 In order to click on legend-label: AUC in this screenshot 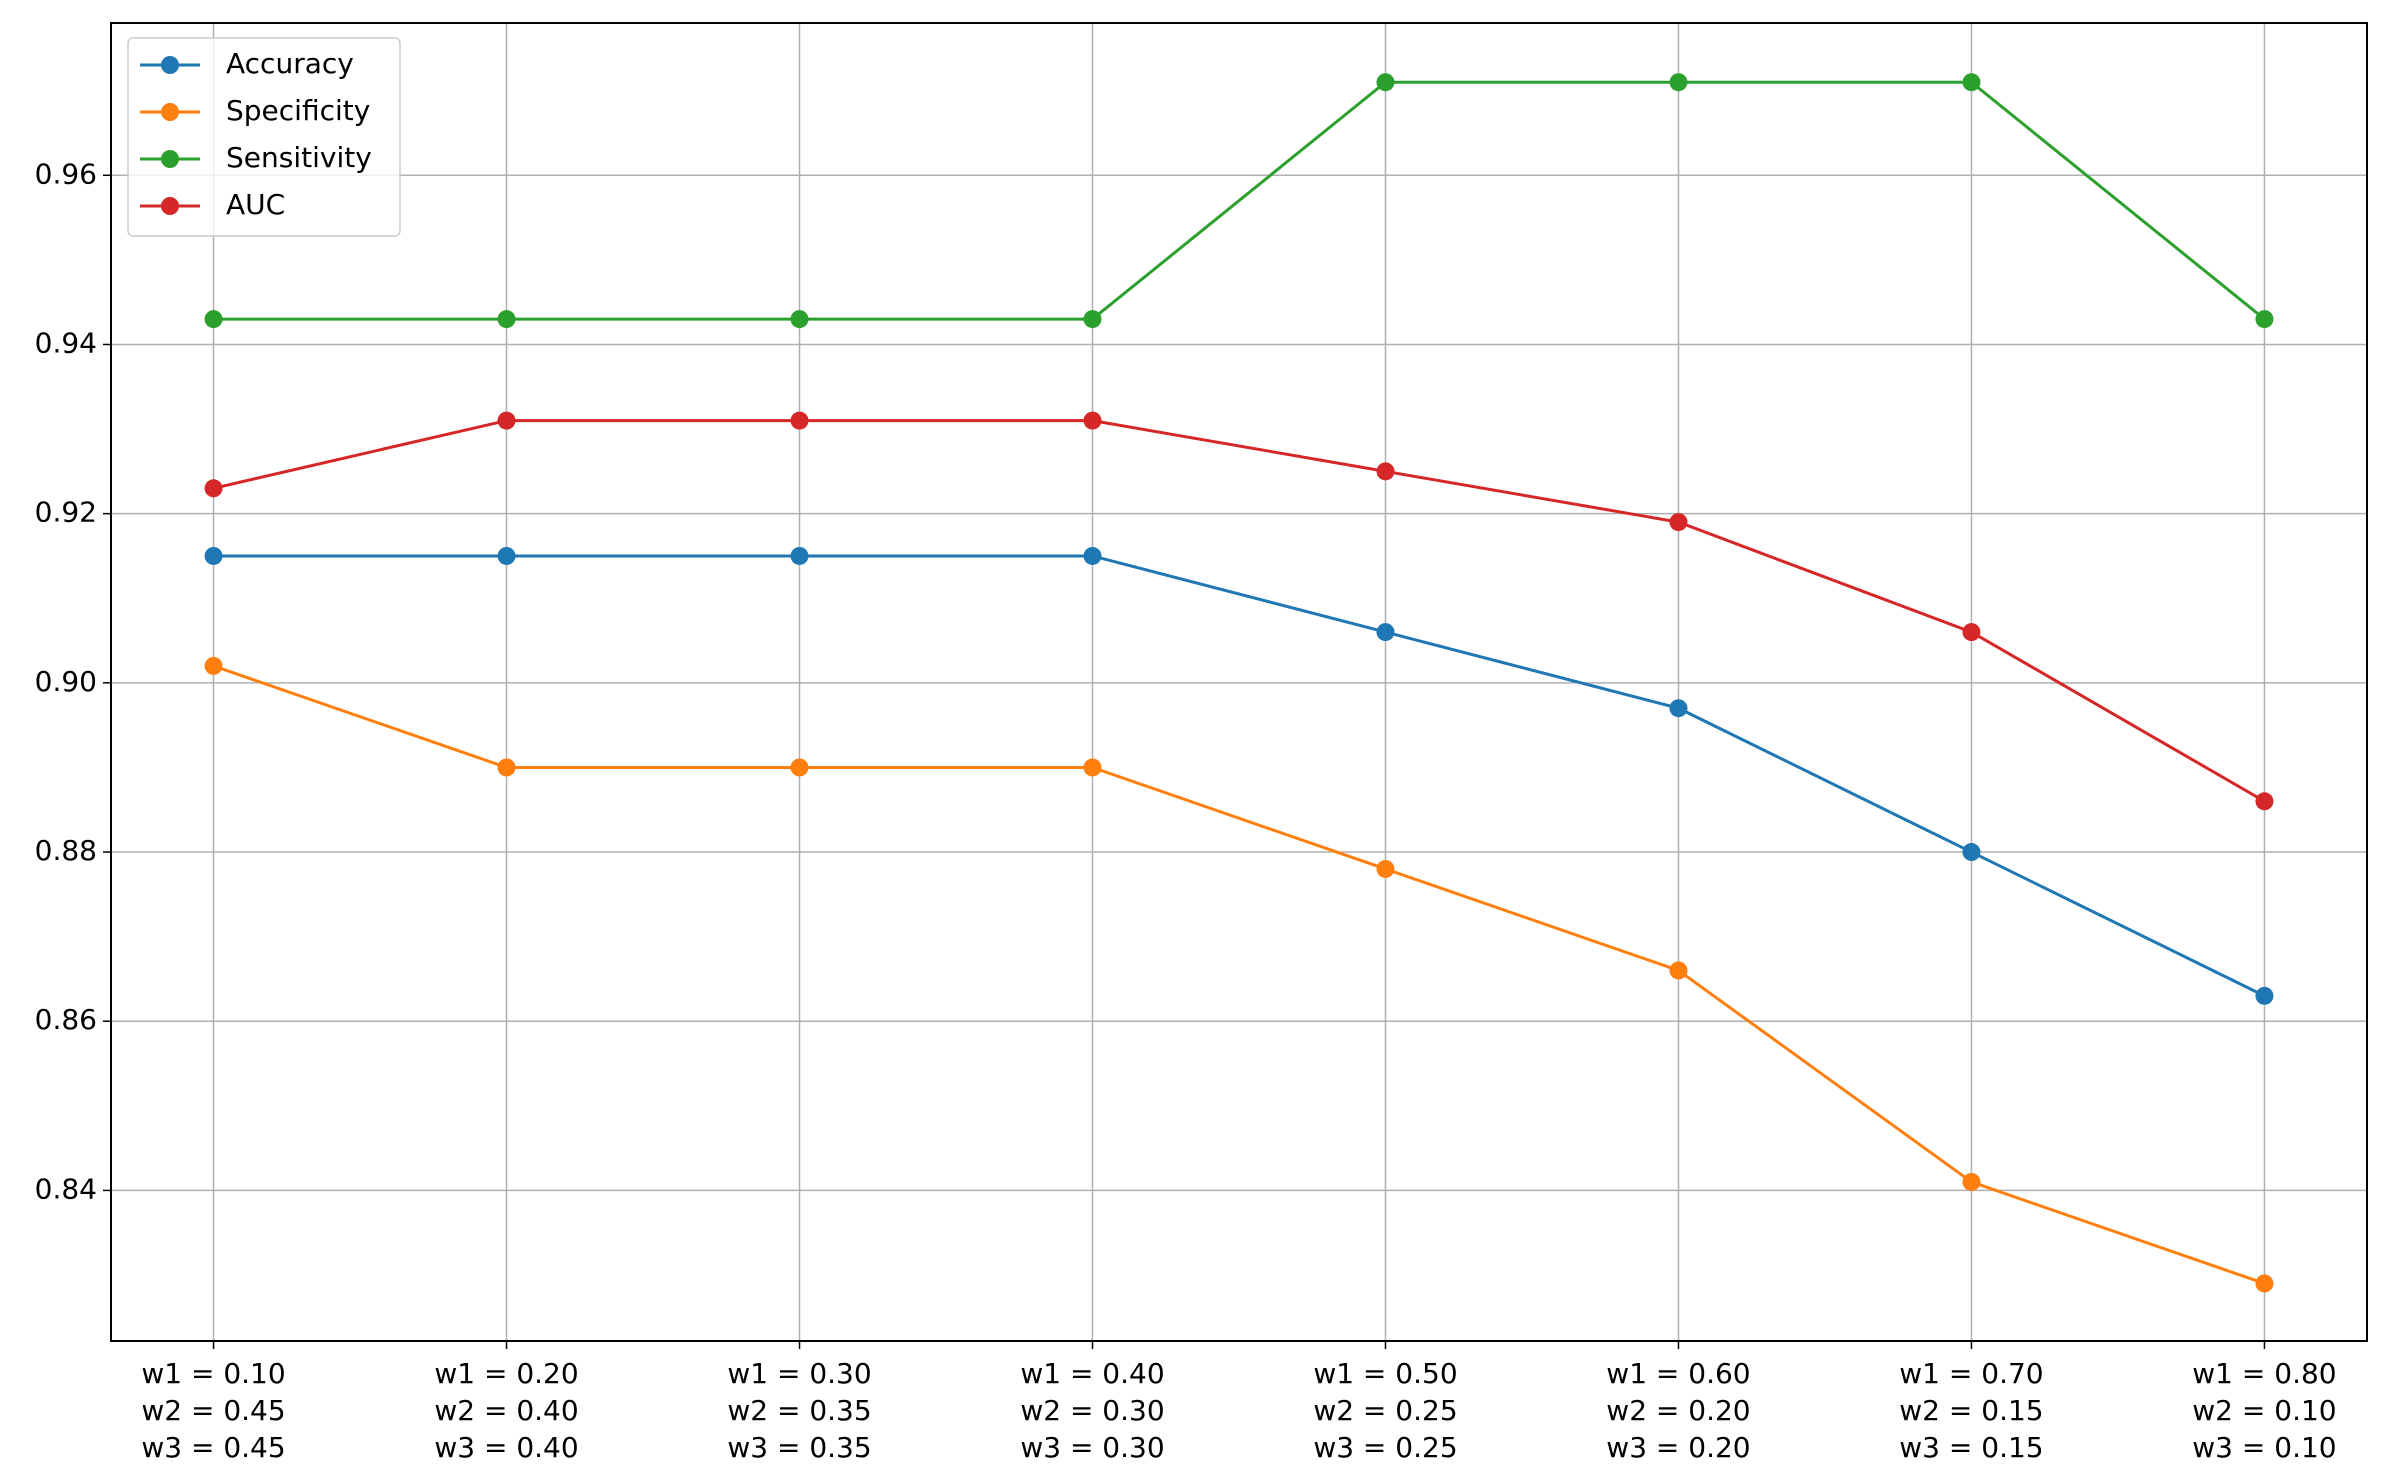, I will do `click(255, 204)`.